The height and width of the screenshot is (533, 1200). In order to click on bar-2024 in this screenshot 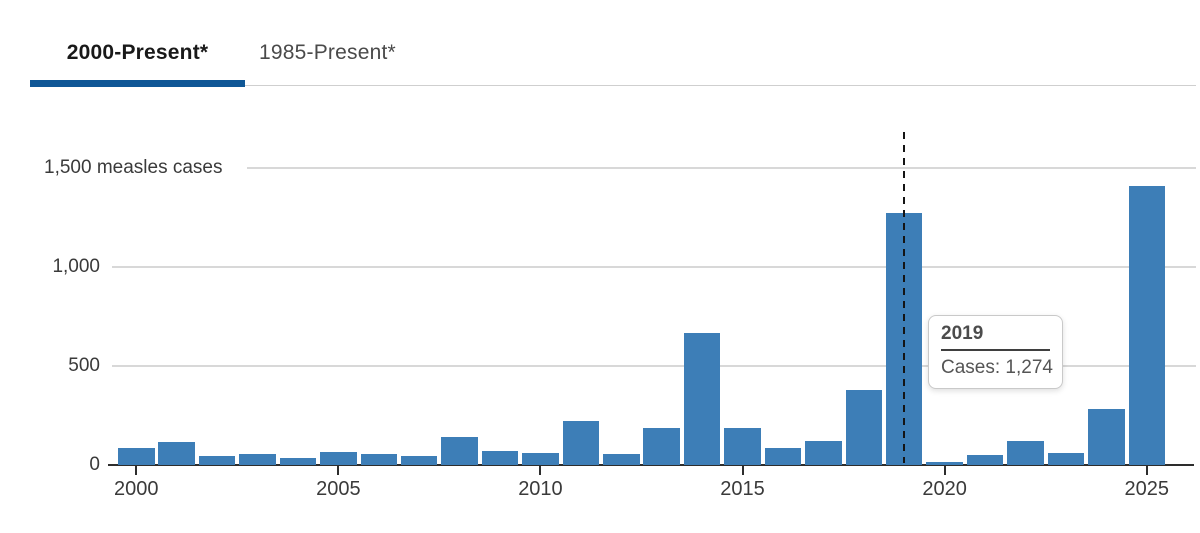, I will do `click(1106, 436)`.